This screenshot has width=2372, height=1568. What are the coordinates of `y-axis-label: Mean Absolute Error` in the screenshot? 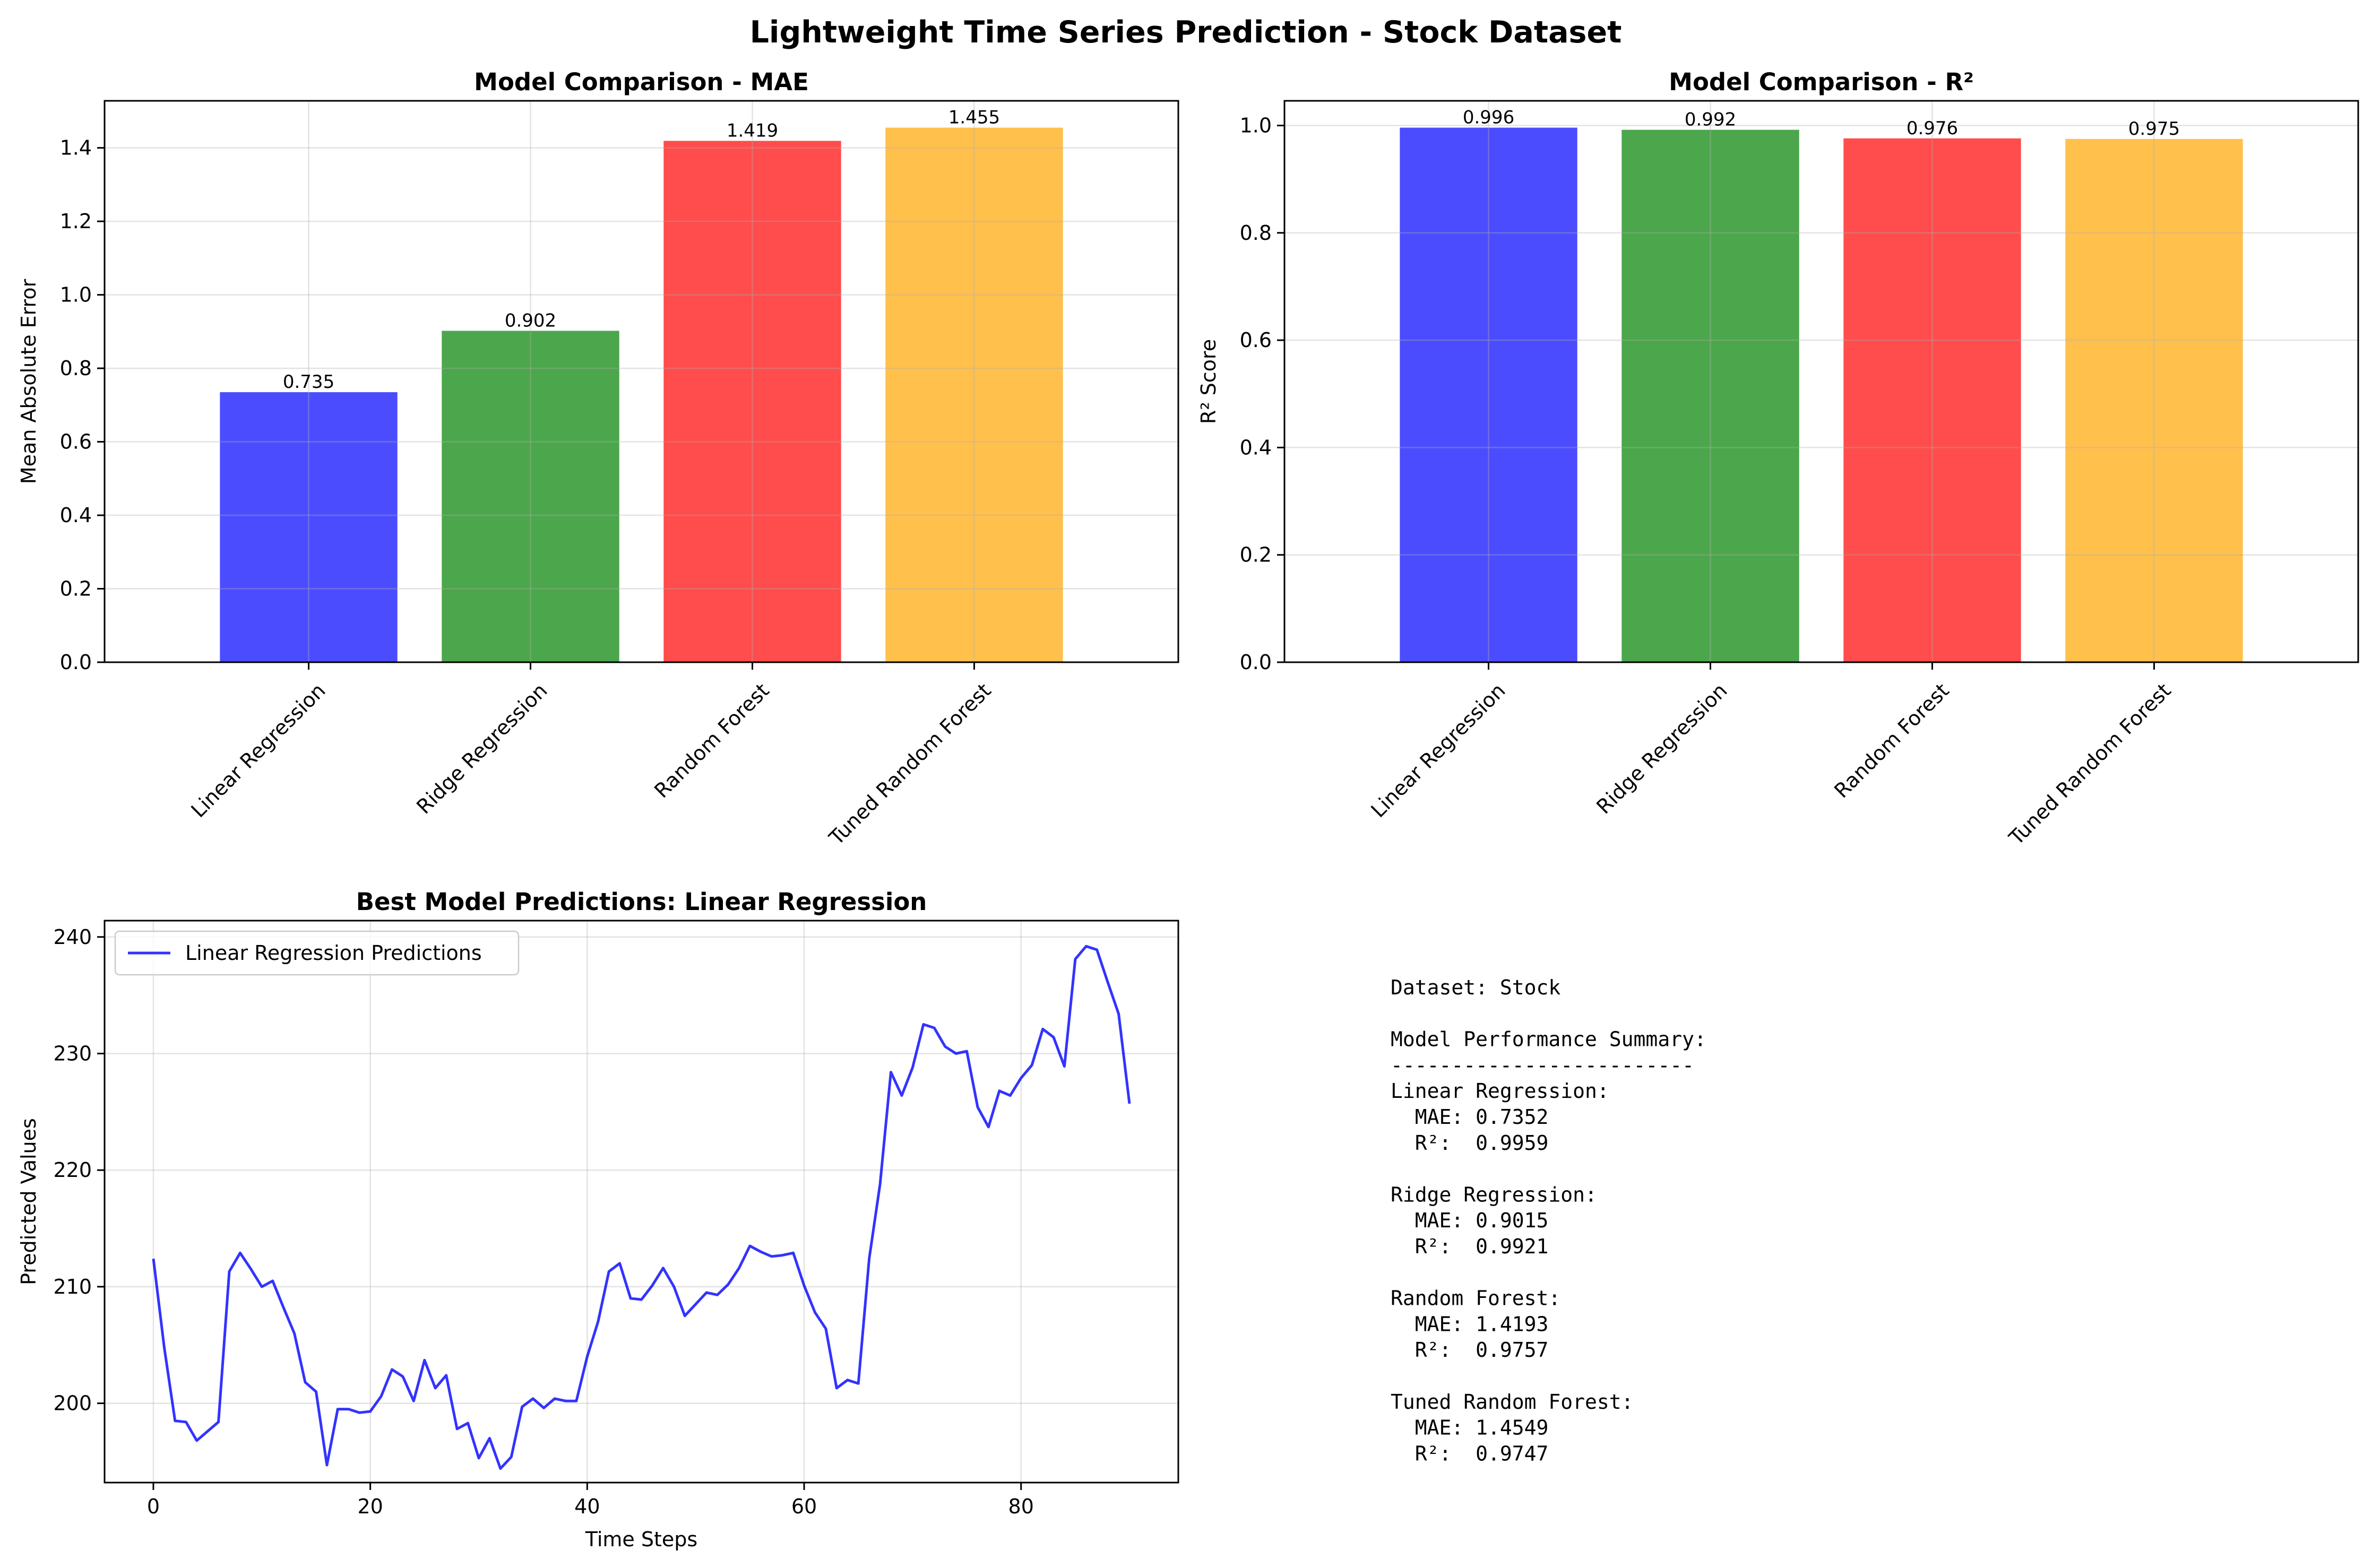 It's located at (28, 381).